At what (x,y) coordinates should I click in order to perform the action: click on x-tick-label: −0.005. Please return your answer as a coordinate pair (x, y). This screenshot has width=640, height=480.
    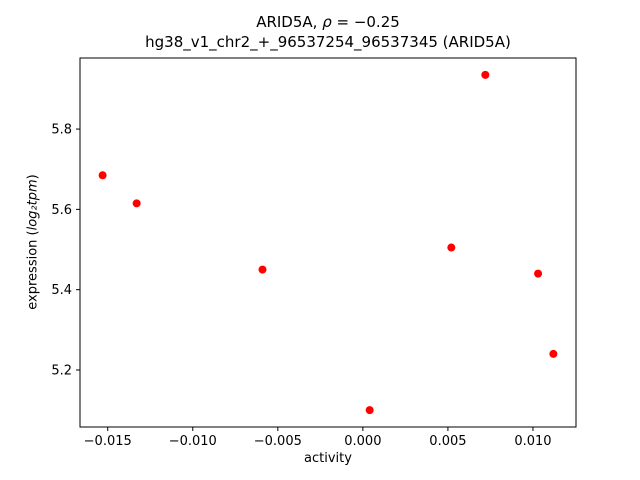
    Looking at the image, I should click on (278, 441).